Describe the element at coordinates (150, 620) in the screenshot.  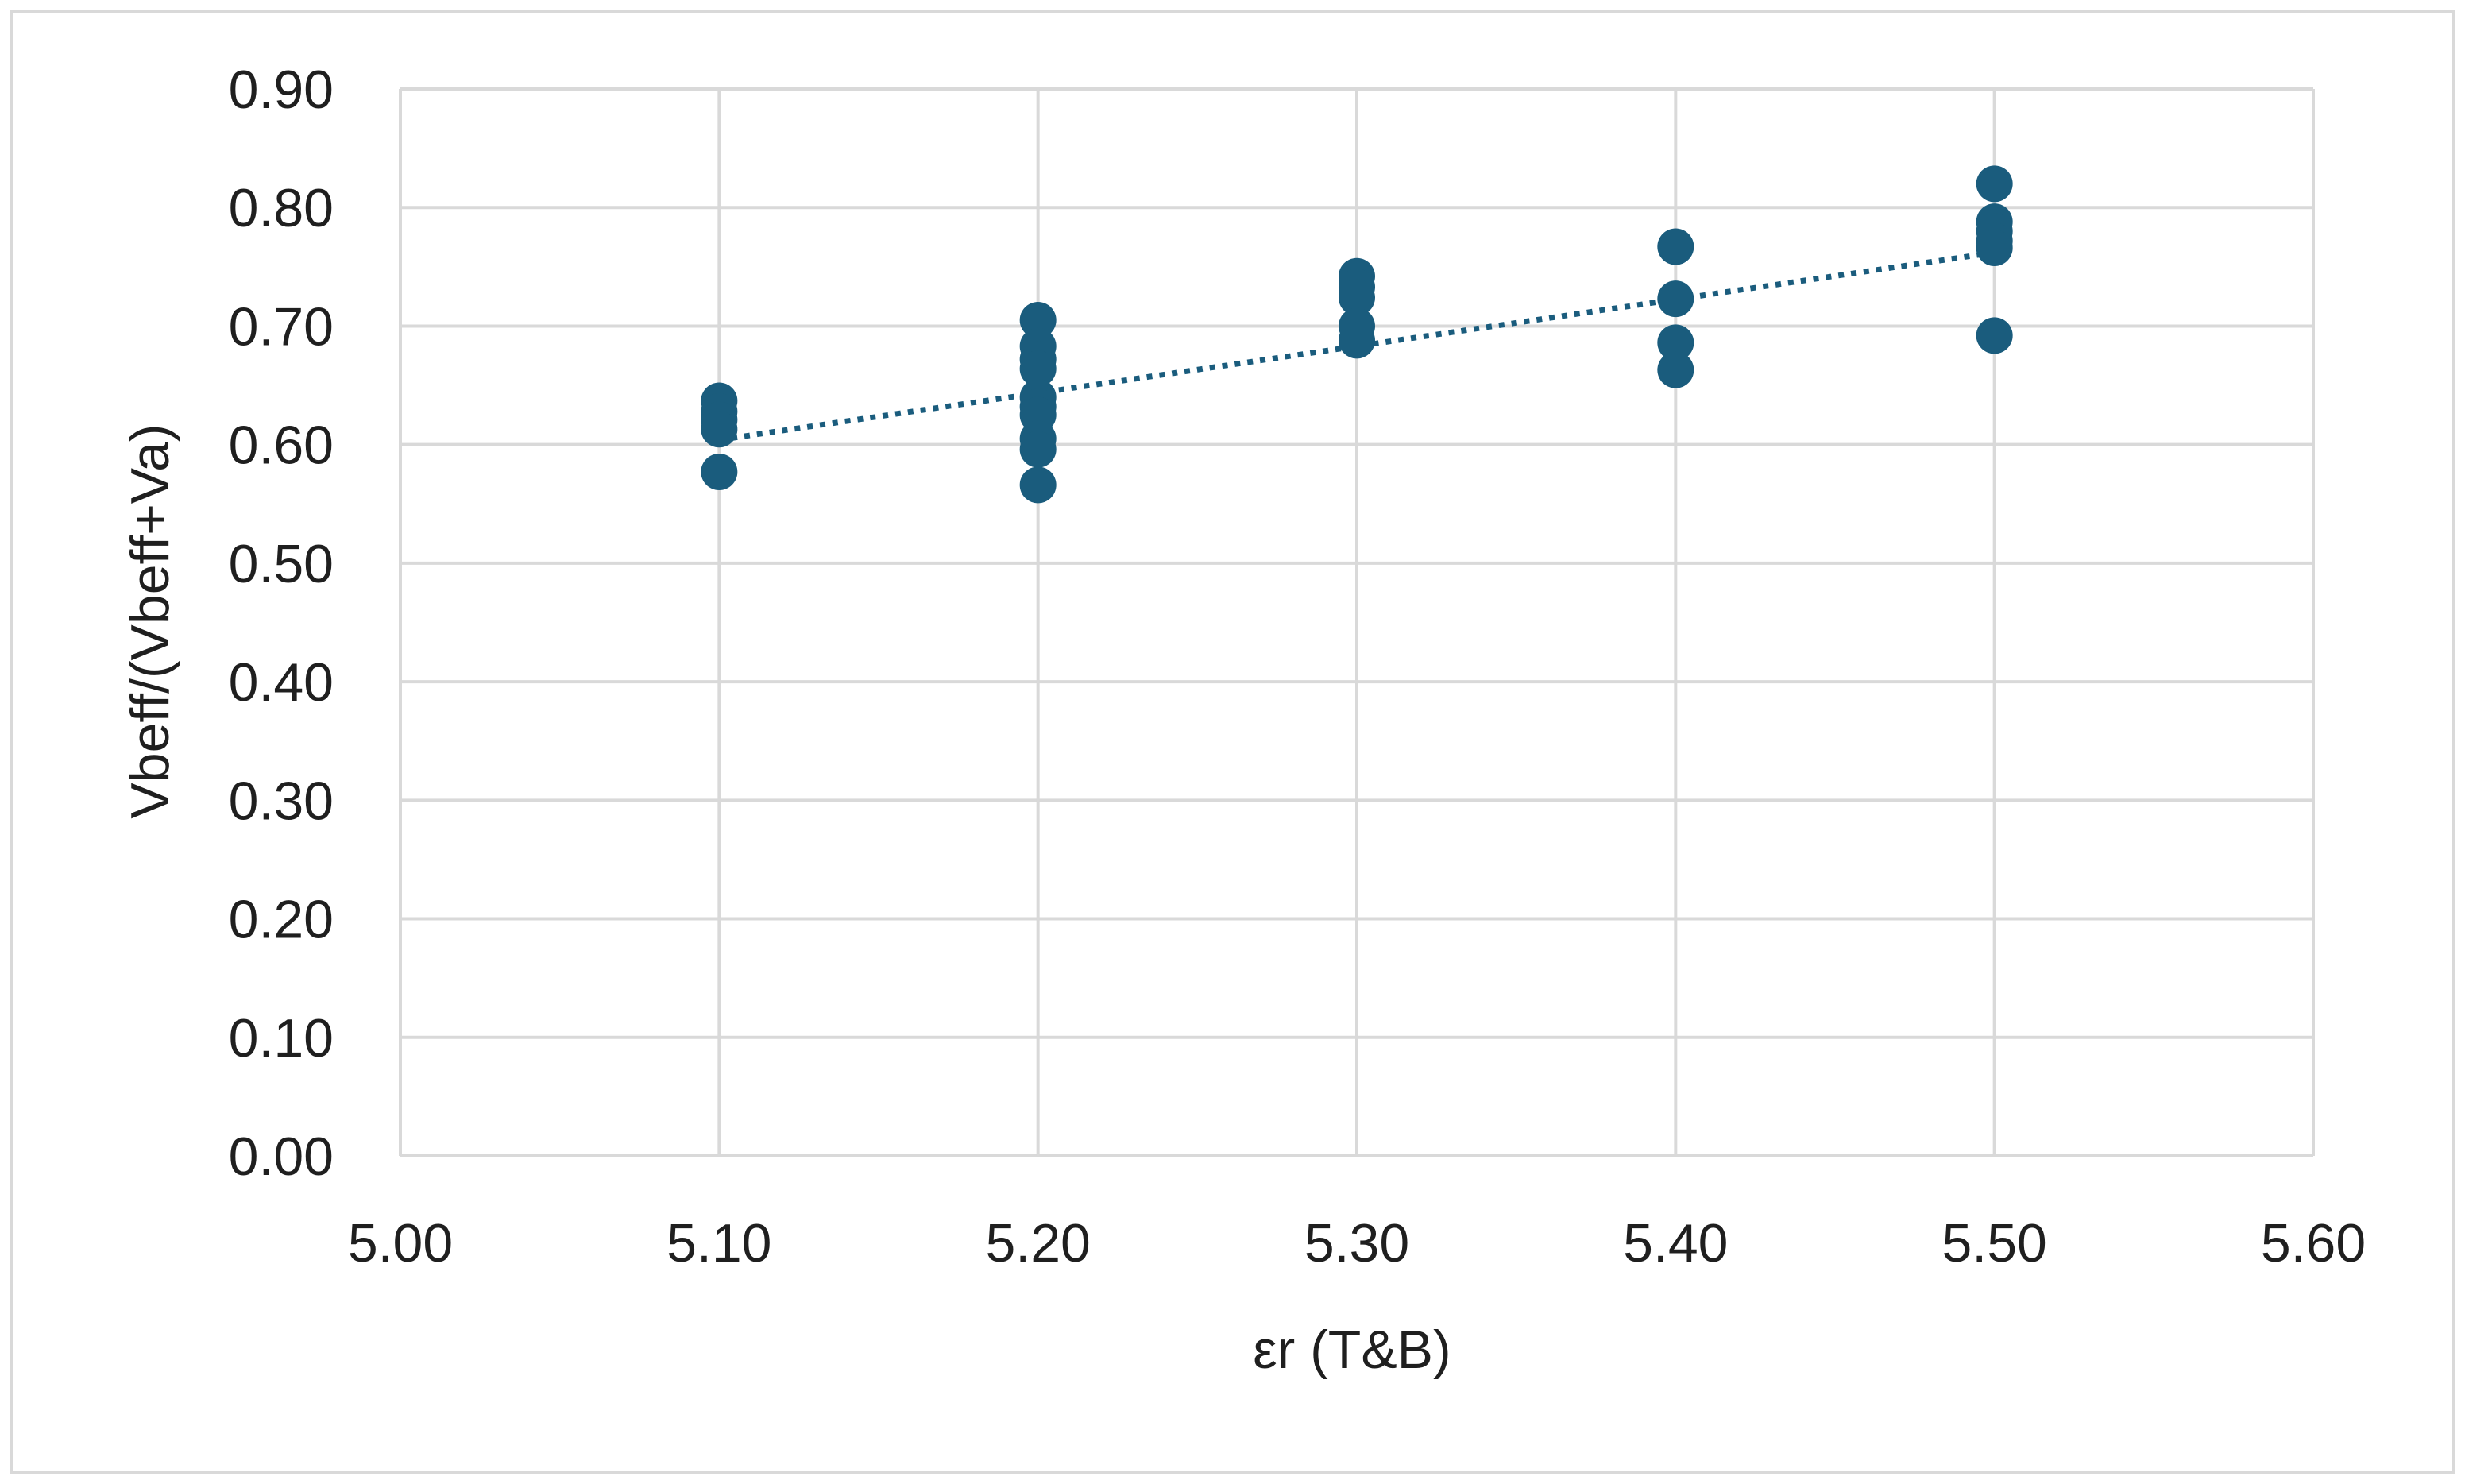
I see `y-axis-title: Vbeff/(Vbeff+Va)` at that location.